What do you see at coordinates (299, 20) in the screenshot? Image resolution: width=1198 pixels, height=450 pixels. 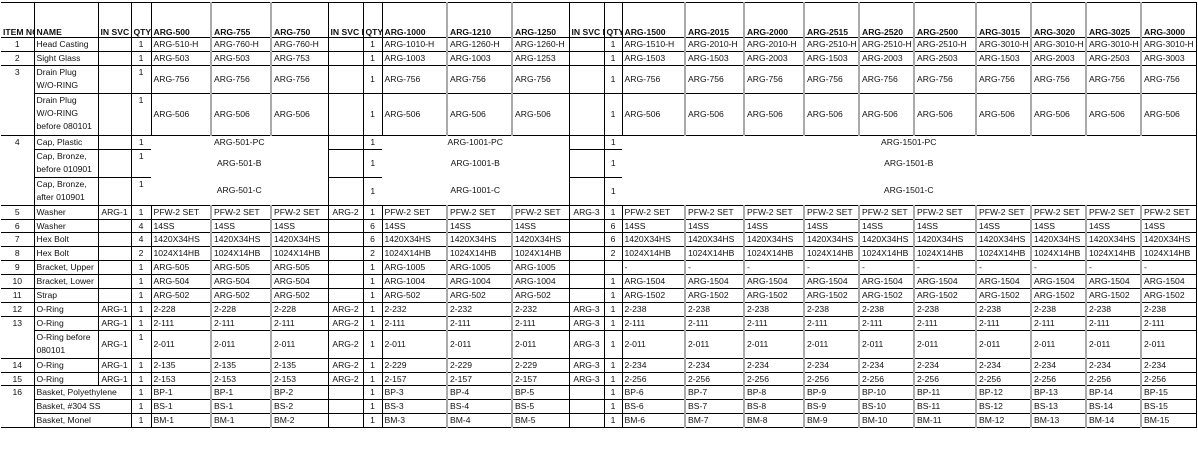 I see `header-model: ARG-750` at bounding box center [299, 20].